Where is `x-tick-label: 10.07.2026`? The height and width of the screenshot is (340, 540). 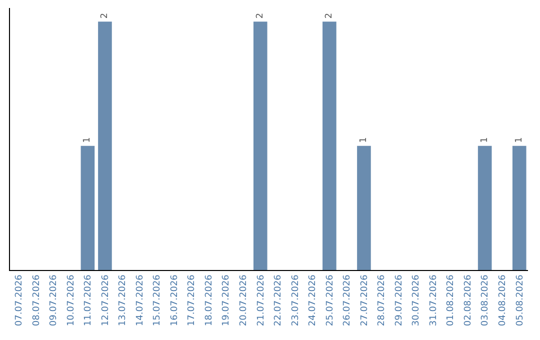 x-tick-label: 10.07.2026 is located at coordinates (71, 300).